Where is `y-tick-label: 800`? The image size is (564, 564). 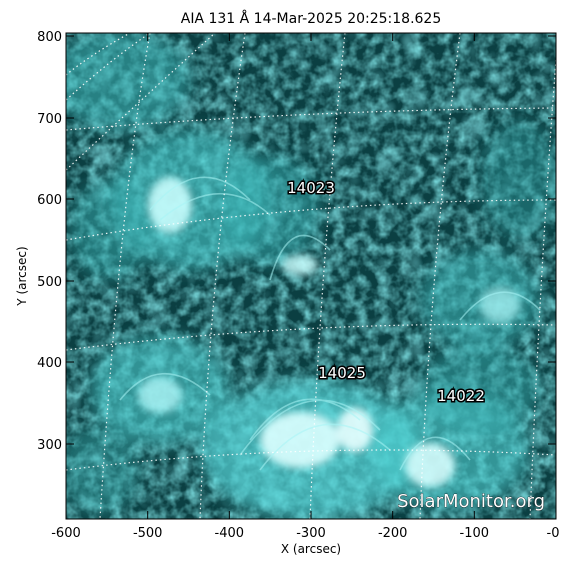 y-tick-label: 800 is located at coordinates (49, 37).